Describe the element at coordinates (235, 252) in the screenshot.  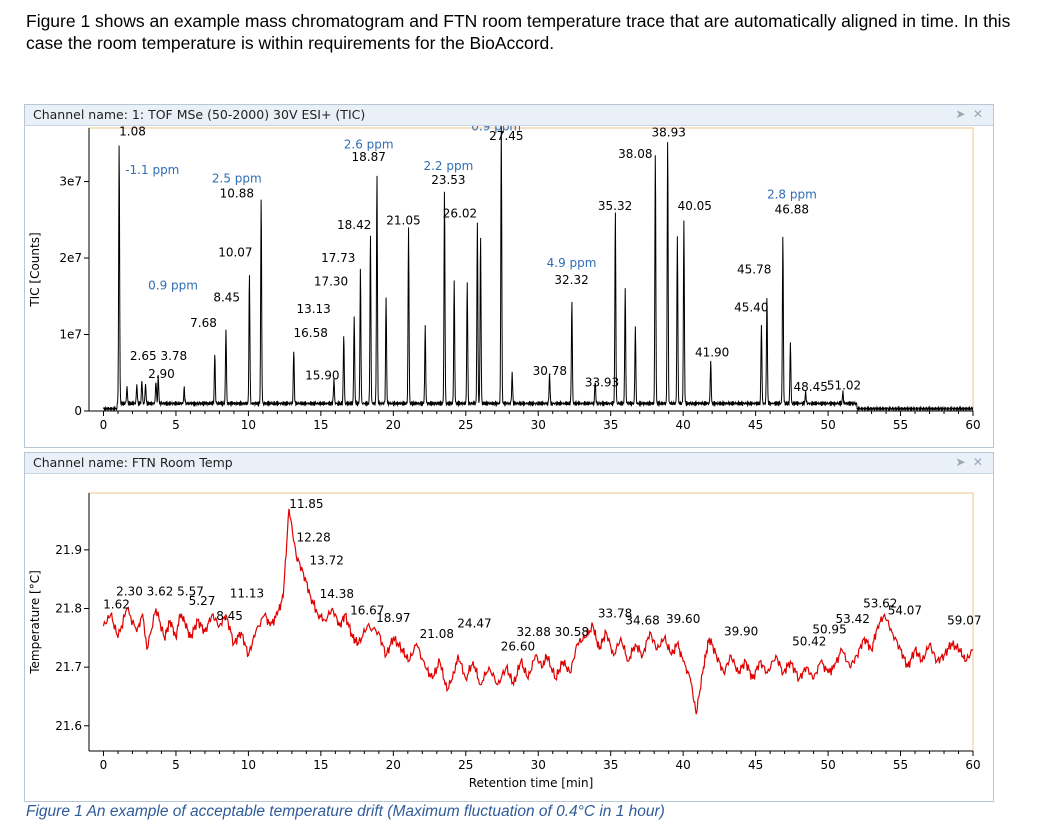
I see `retention-time-label: 10.07` at that location.